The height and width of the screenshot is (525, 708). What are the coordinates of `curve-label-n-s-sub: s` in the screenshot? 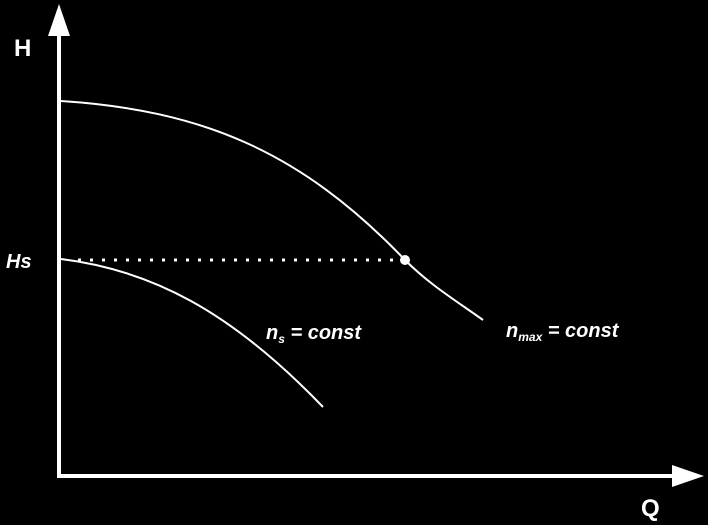 It's located at (281, 339).